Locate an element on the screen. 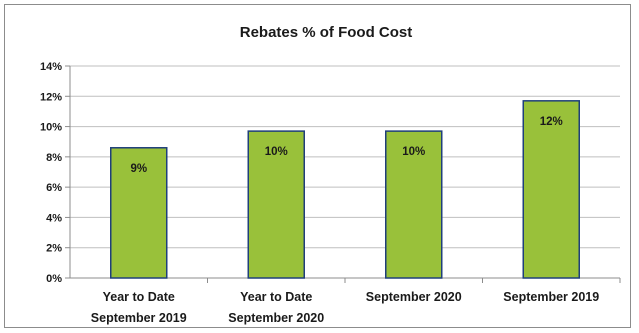  x-tick-label-1: Year to Date September 2019 is located at coordinates (139, 307).